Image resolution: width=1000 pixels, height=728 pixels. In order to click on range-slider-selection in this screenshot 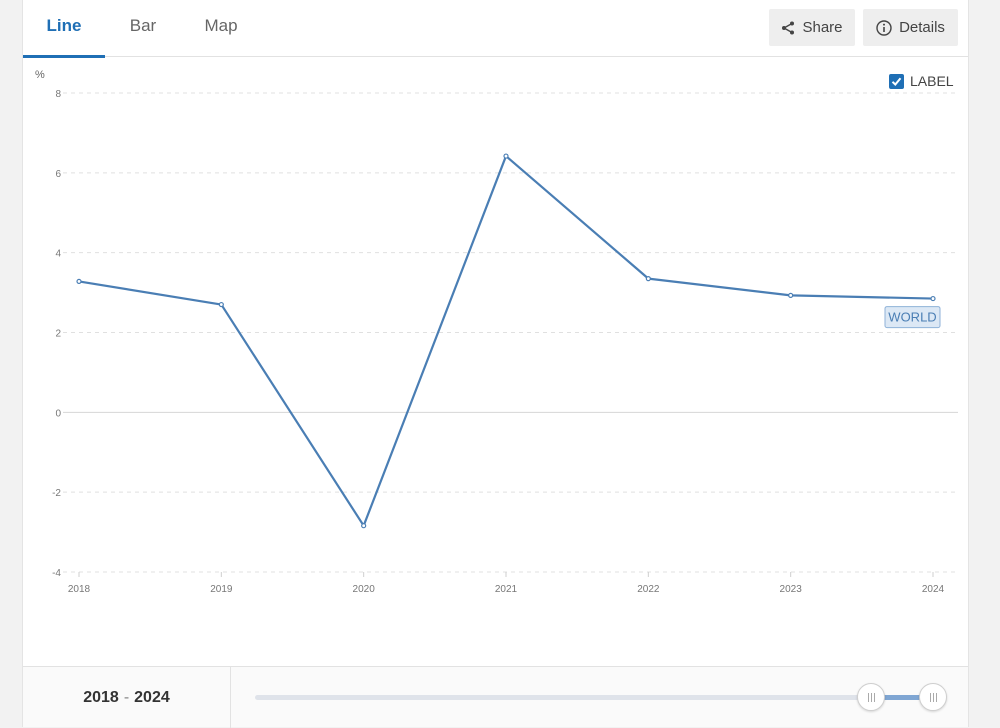, I will do `click(900, 697)`.